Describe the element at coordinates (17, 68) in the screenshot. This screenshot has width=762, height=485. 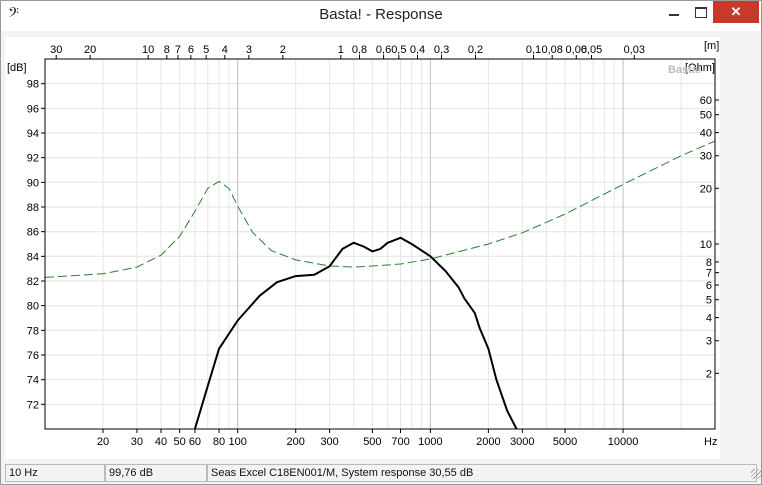
I see `y-left-label: [dB]` at that location.